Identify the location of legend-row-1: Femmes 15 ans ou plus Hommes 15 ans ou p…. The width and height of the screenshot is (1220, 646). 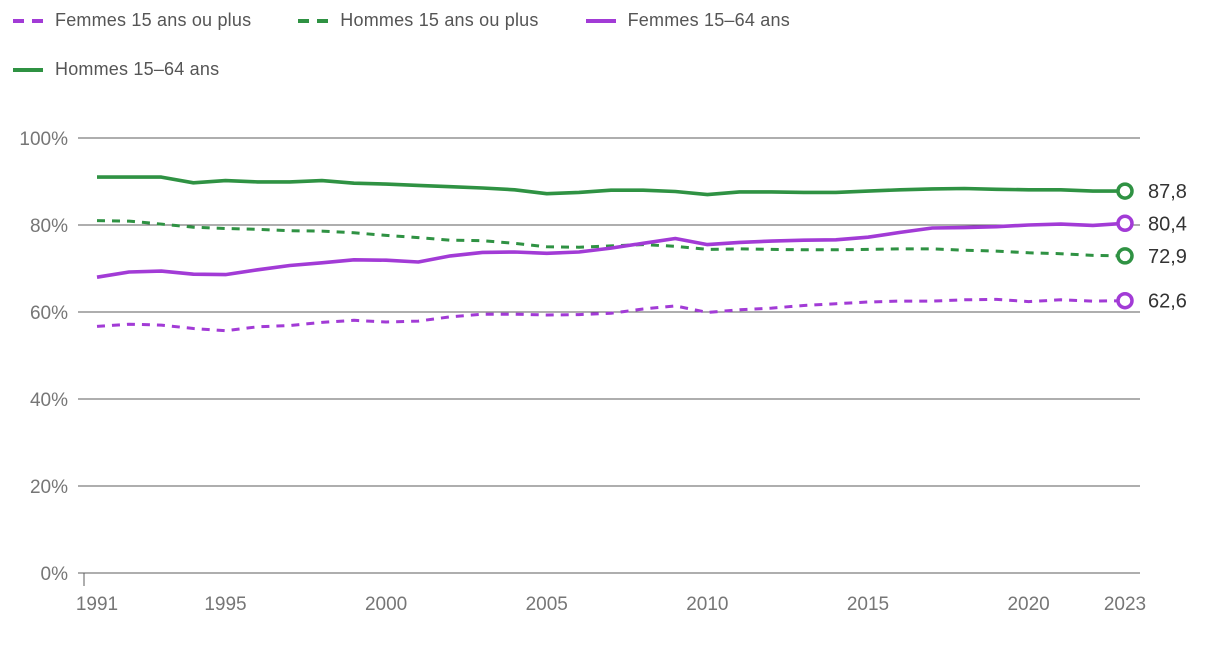
(616, 20).